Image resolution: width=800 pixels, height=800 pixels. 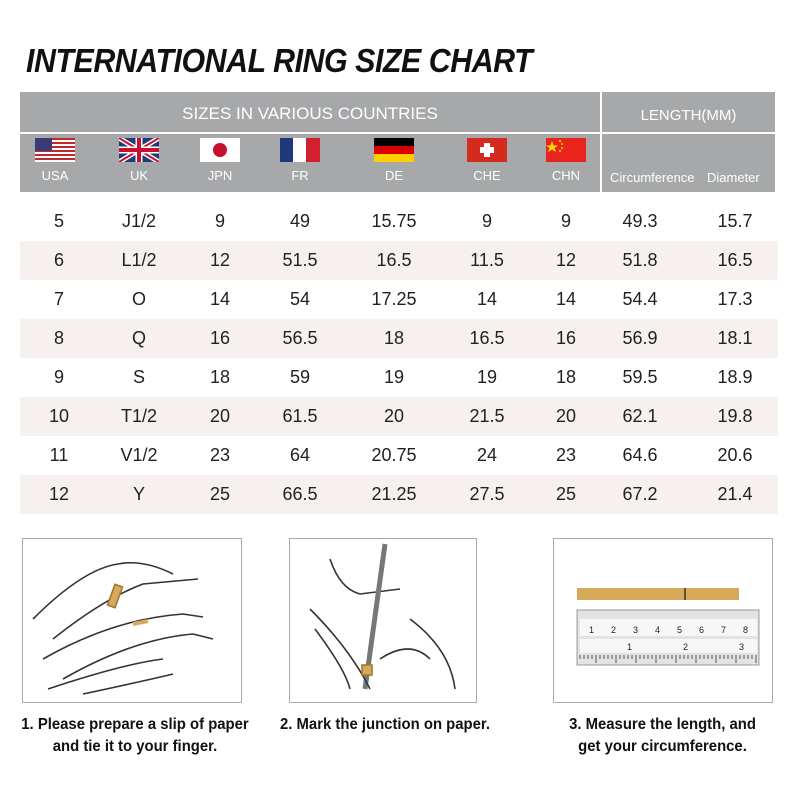 What do you see at coordinates (613, 630) in the screenshot?
I see `ruler-cm-label: 2` at bounding box center [613, 630].